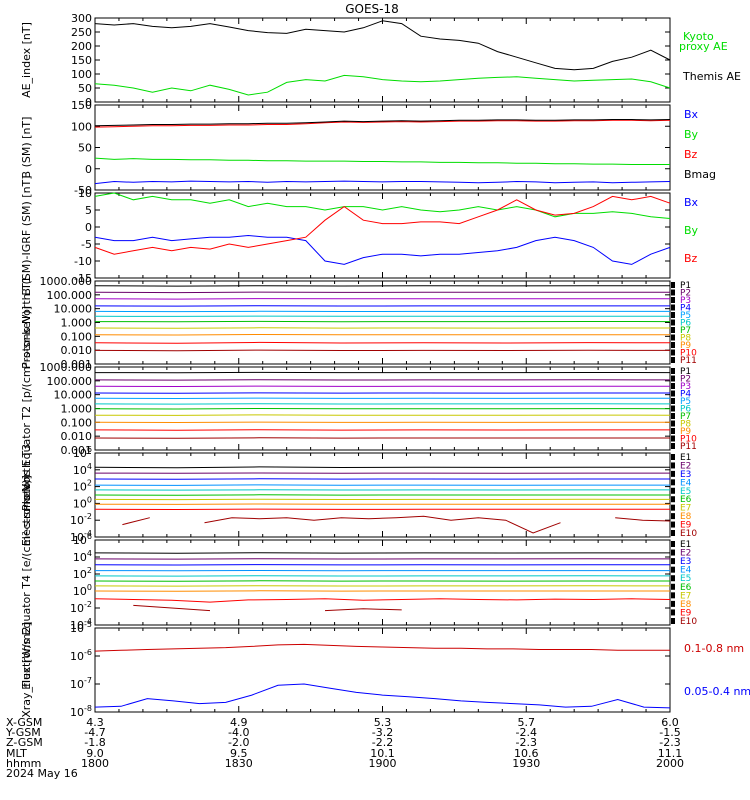 The height and width of the screenshot is (800, 750). Describe the element at coordinates (26, 408) in the screenshot. I see `y-axis-label: Protons Equator T2 [p/(cm²-s-sr-keV)]` at that location.